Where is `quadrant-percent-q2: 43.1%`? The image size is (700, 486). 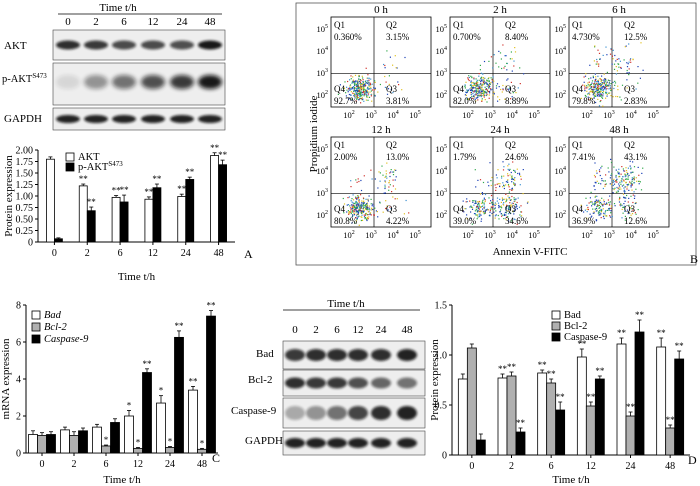
quadrant-percent-q2: 43.1% is located at coordinates (636, 157).